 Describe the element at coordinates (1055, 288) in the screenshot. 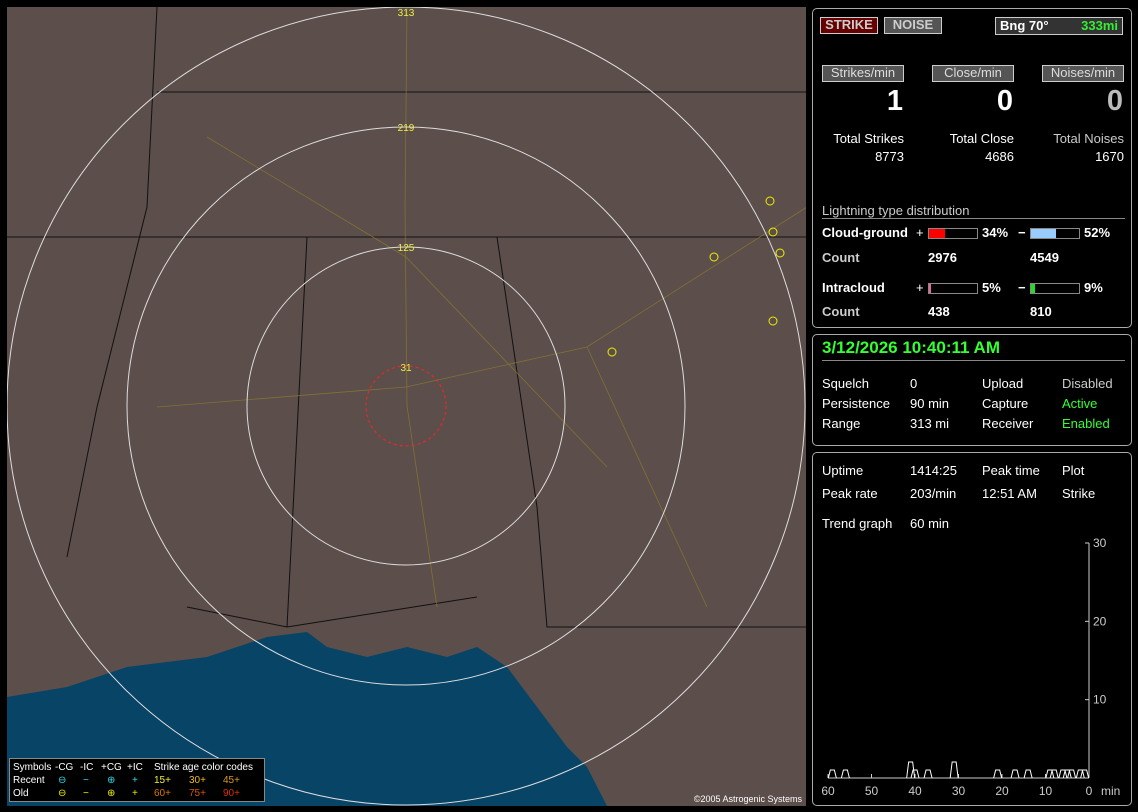

I see `ic-negative-bar` at that location.